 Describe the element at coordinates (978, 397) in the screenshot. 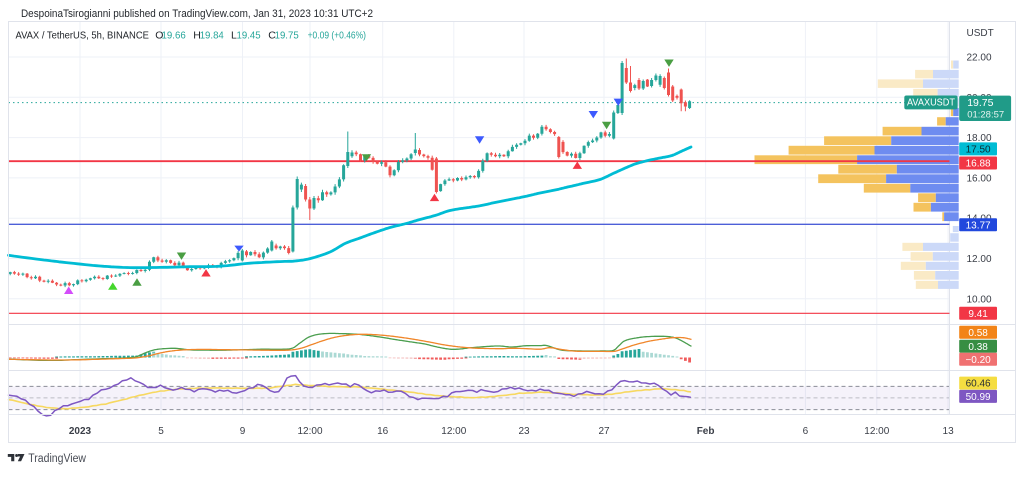

I see `svg-text: 50.99` at that location.